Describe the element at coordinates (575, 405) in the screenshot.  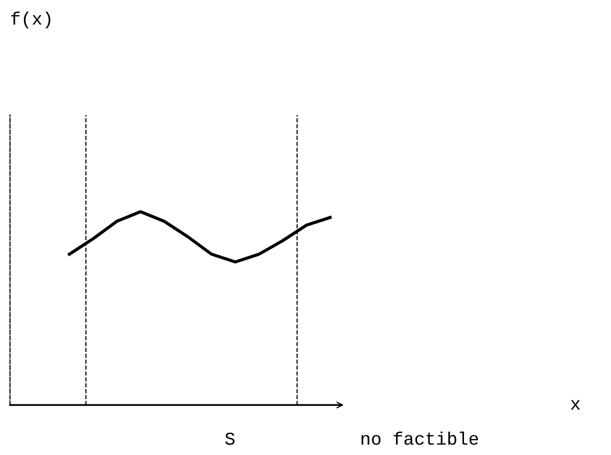
I see `text: x` at that location.